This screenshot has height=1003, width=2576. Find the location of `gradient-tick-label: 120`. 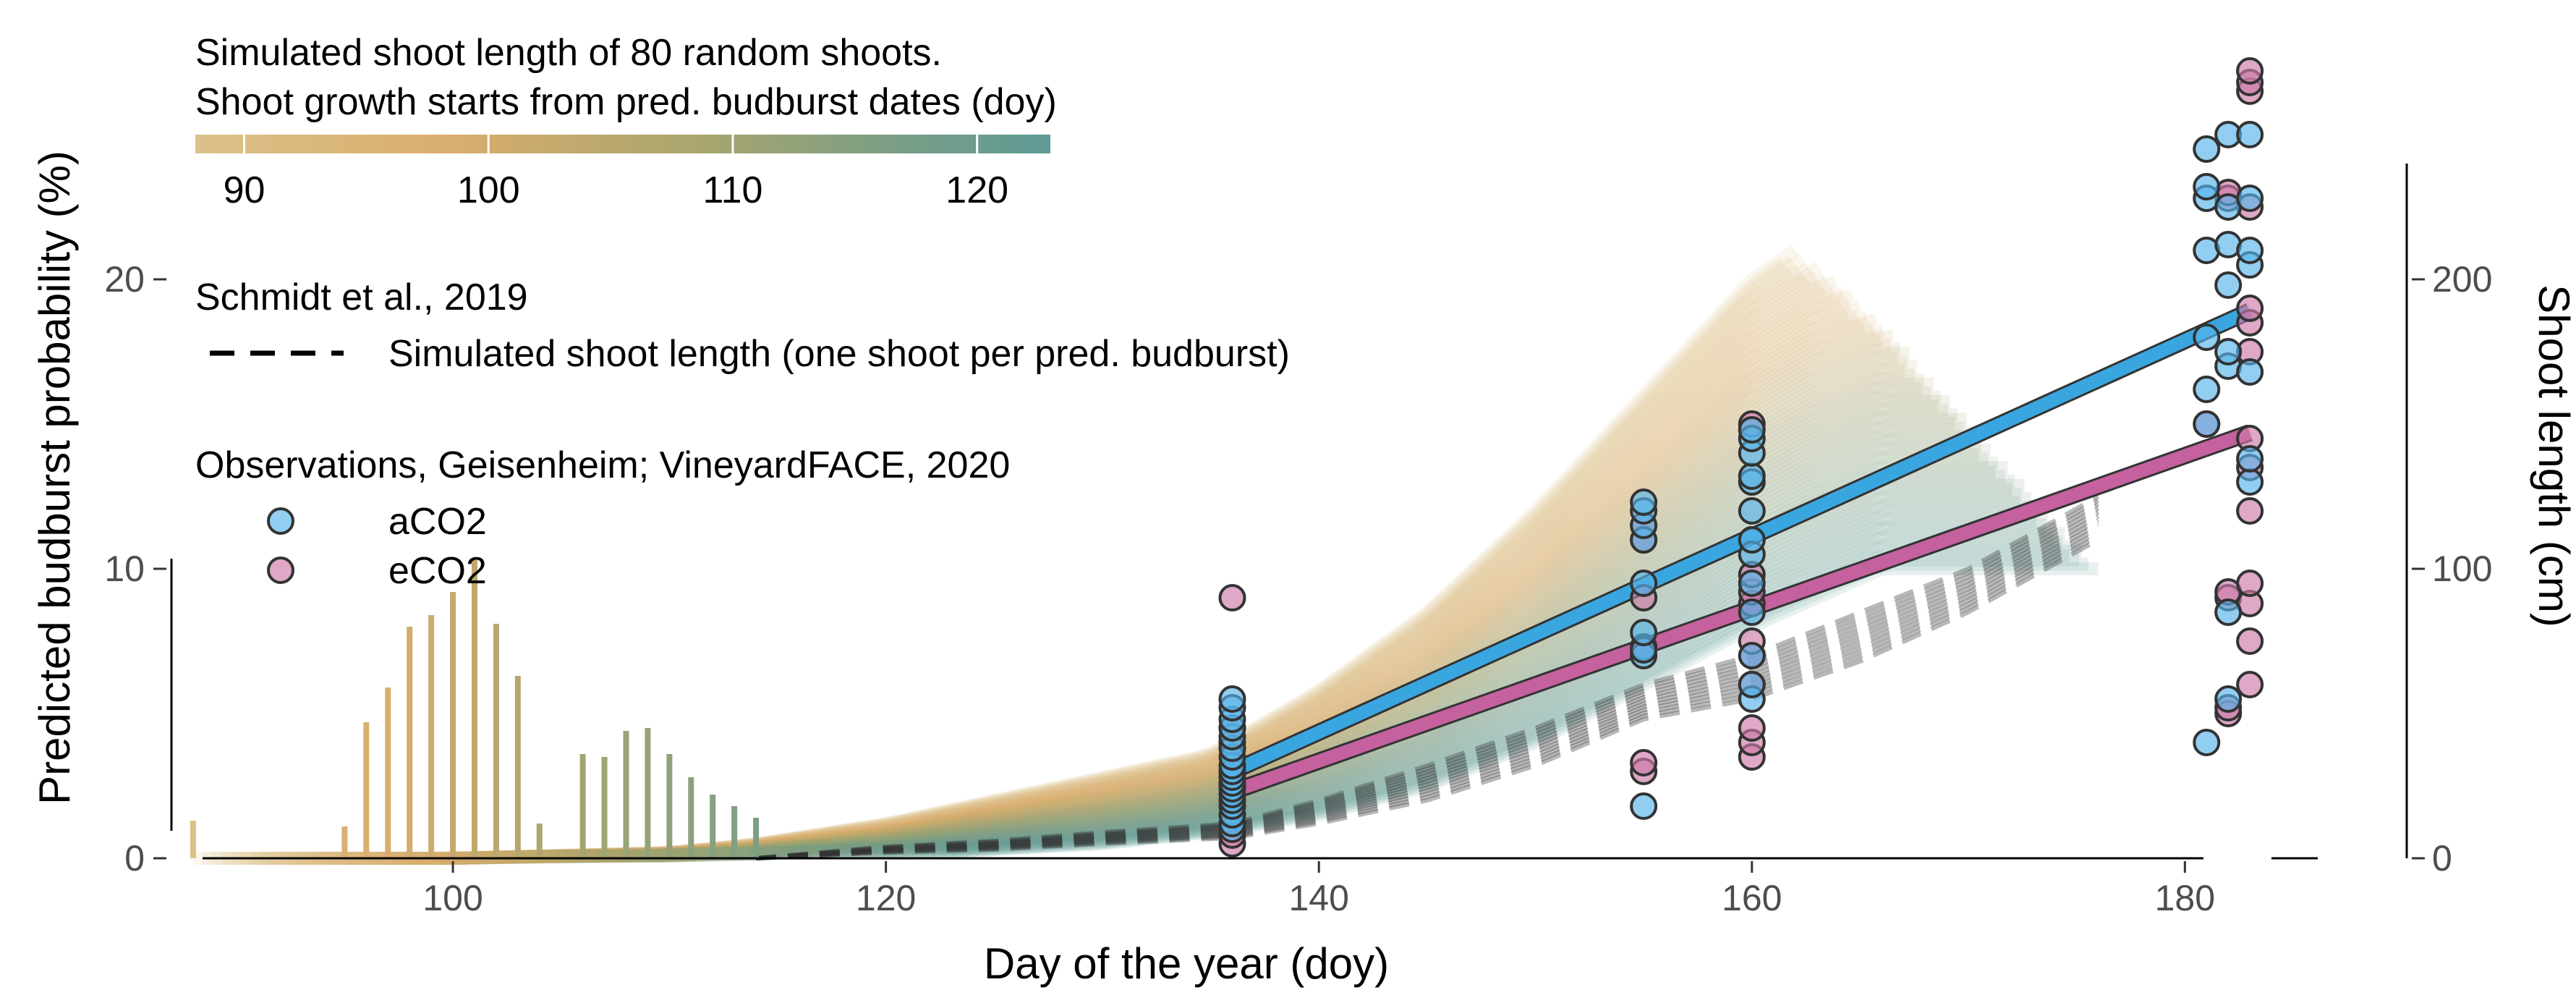

gradient-tick-label: 120 is located at coordinates (976, 190).